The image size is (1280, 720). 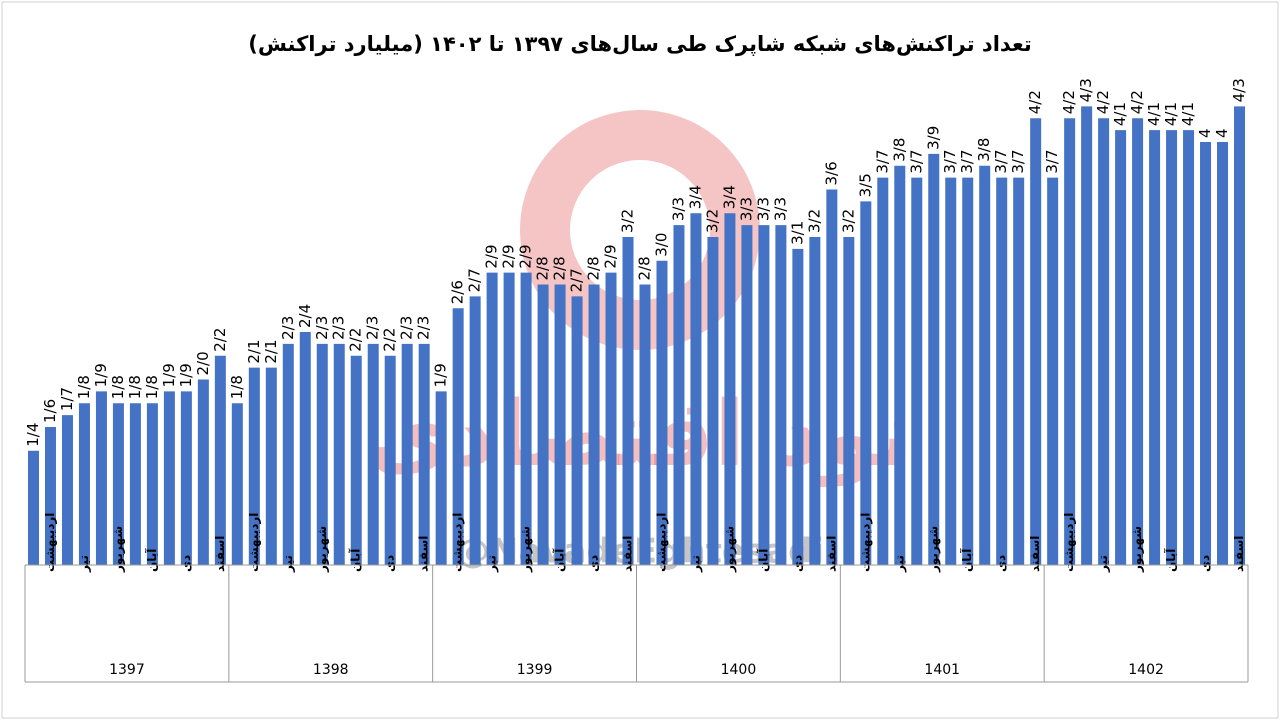 I want to click on value-label: 3/3, so click(x=678, y=209).